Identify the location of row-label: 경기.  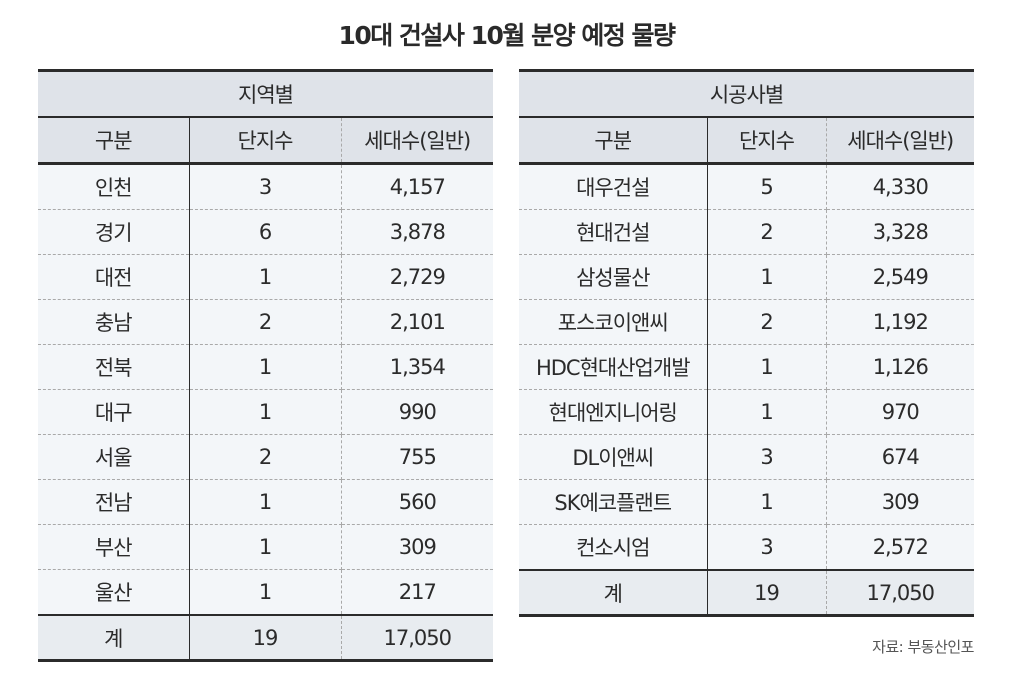
(114, 232).